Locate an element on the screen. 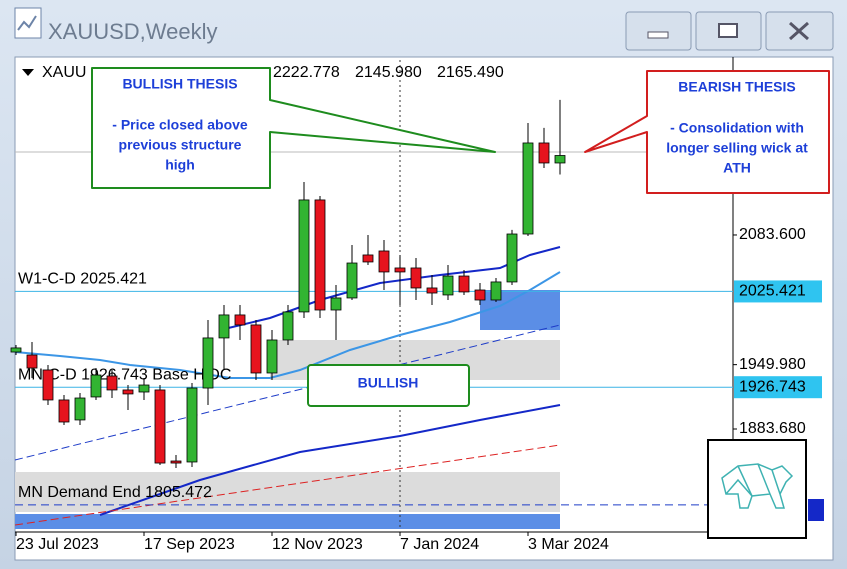 The width and height of the screenshot is (847, 569). x-tick-label: 7 Jan 2024 is located at coordinates (439, 544).